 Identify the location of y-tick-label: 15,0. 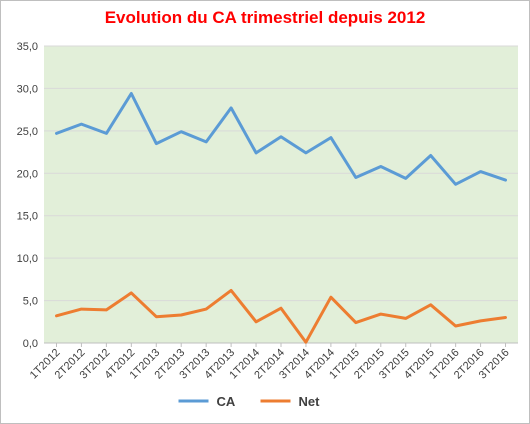
(27, 217).